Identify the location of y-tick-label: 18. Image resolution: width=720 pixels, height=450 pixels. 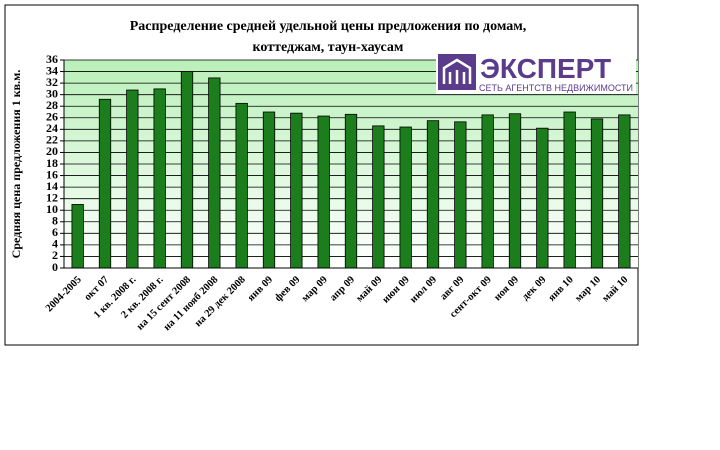
(52, 163).